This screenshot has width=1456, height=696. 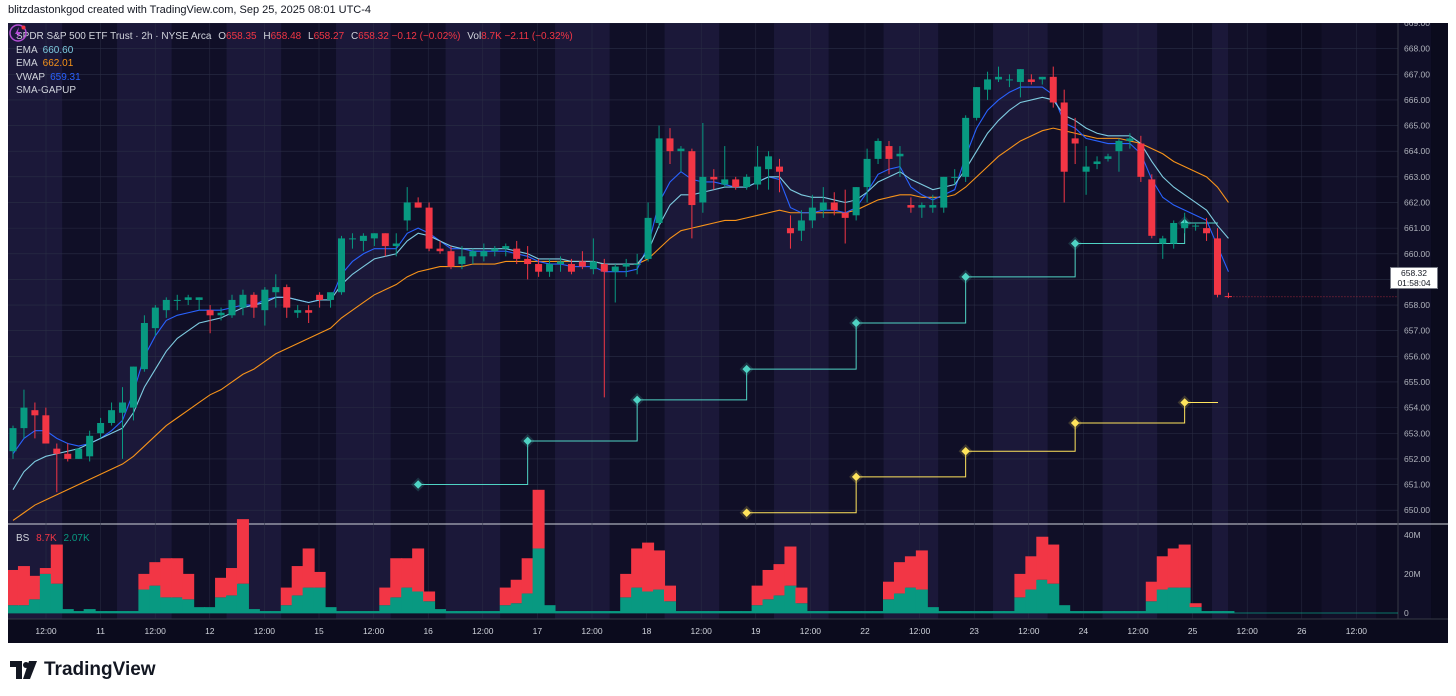 What do you see at coordinates (1417, 74) in the screenshot?
I see `y-tick-label: 667.00` at bounding box center [1417, 74].